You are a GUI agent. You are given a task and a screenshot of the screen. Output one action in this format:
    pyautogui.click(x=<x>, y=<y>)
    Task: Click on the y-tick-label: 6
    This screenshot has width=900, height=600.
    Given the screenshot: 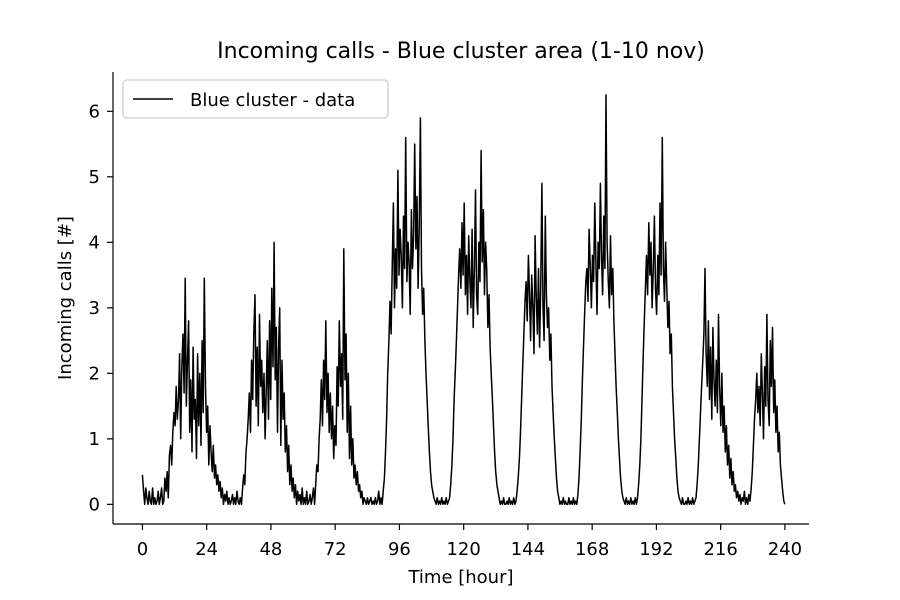 What is the action you would take?
    pyautogui.click(x=94, y=111)
    